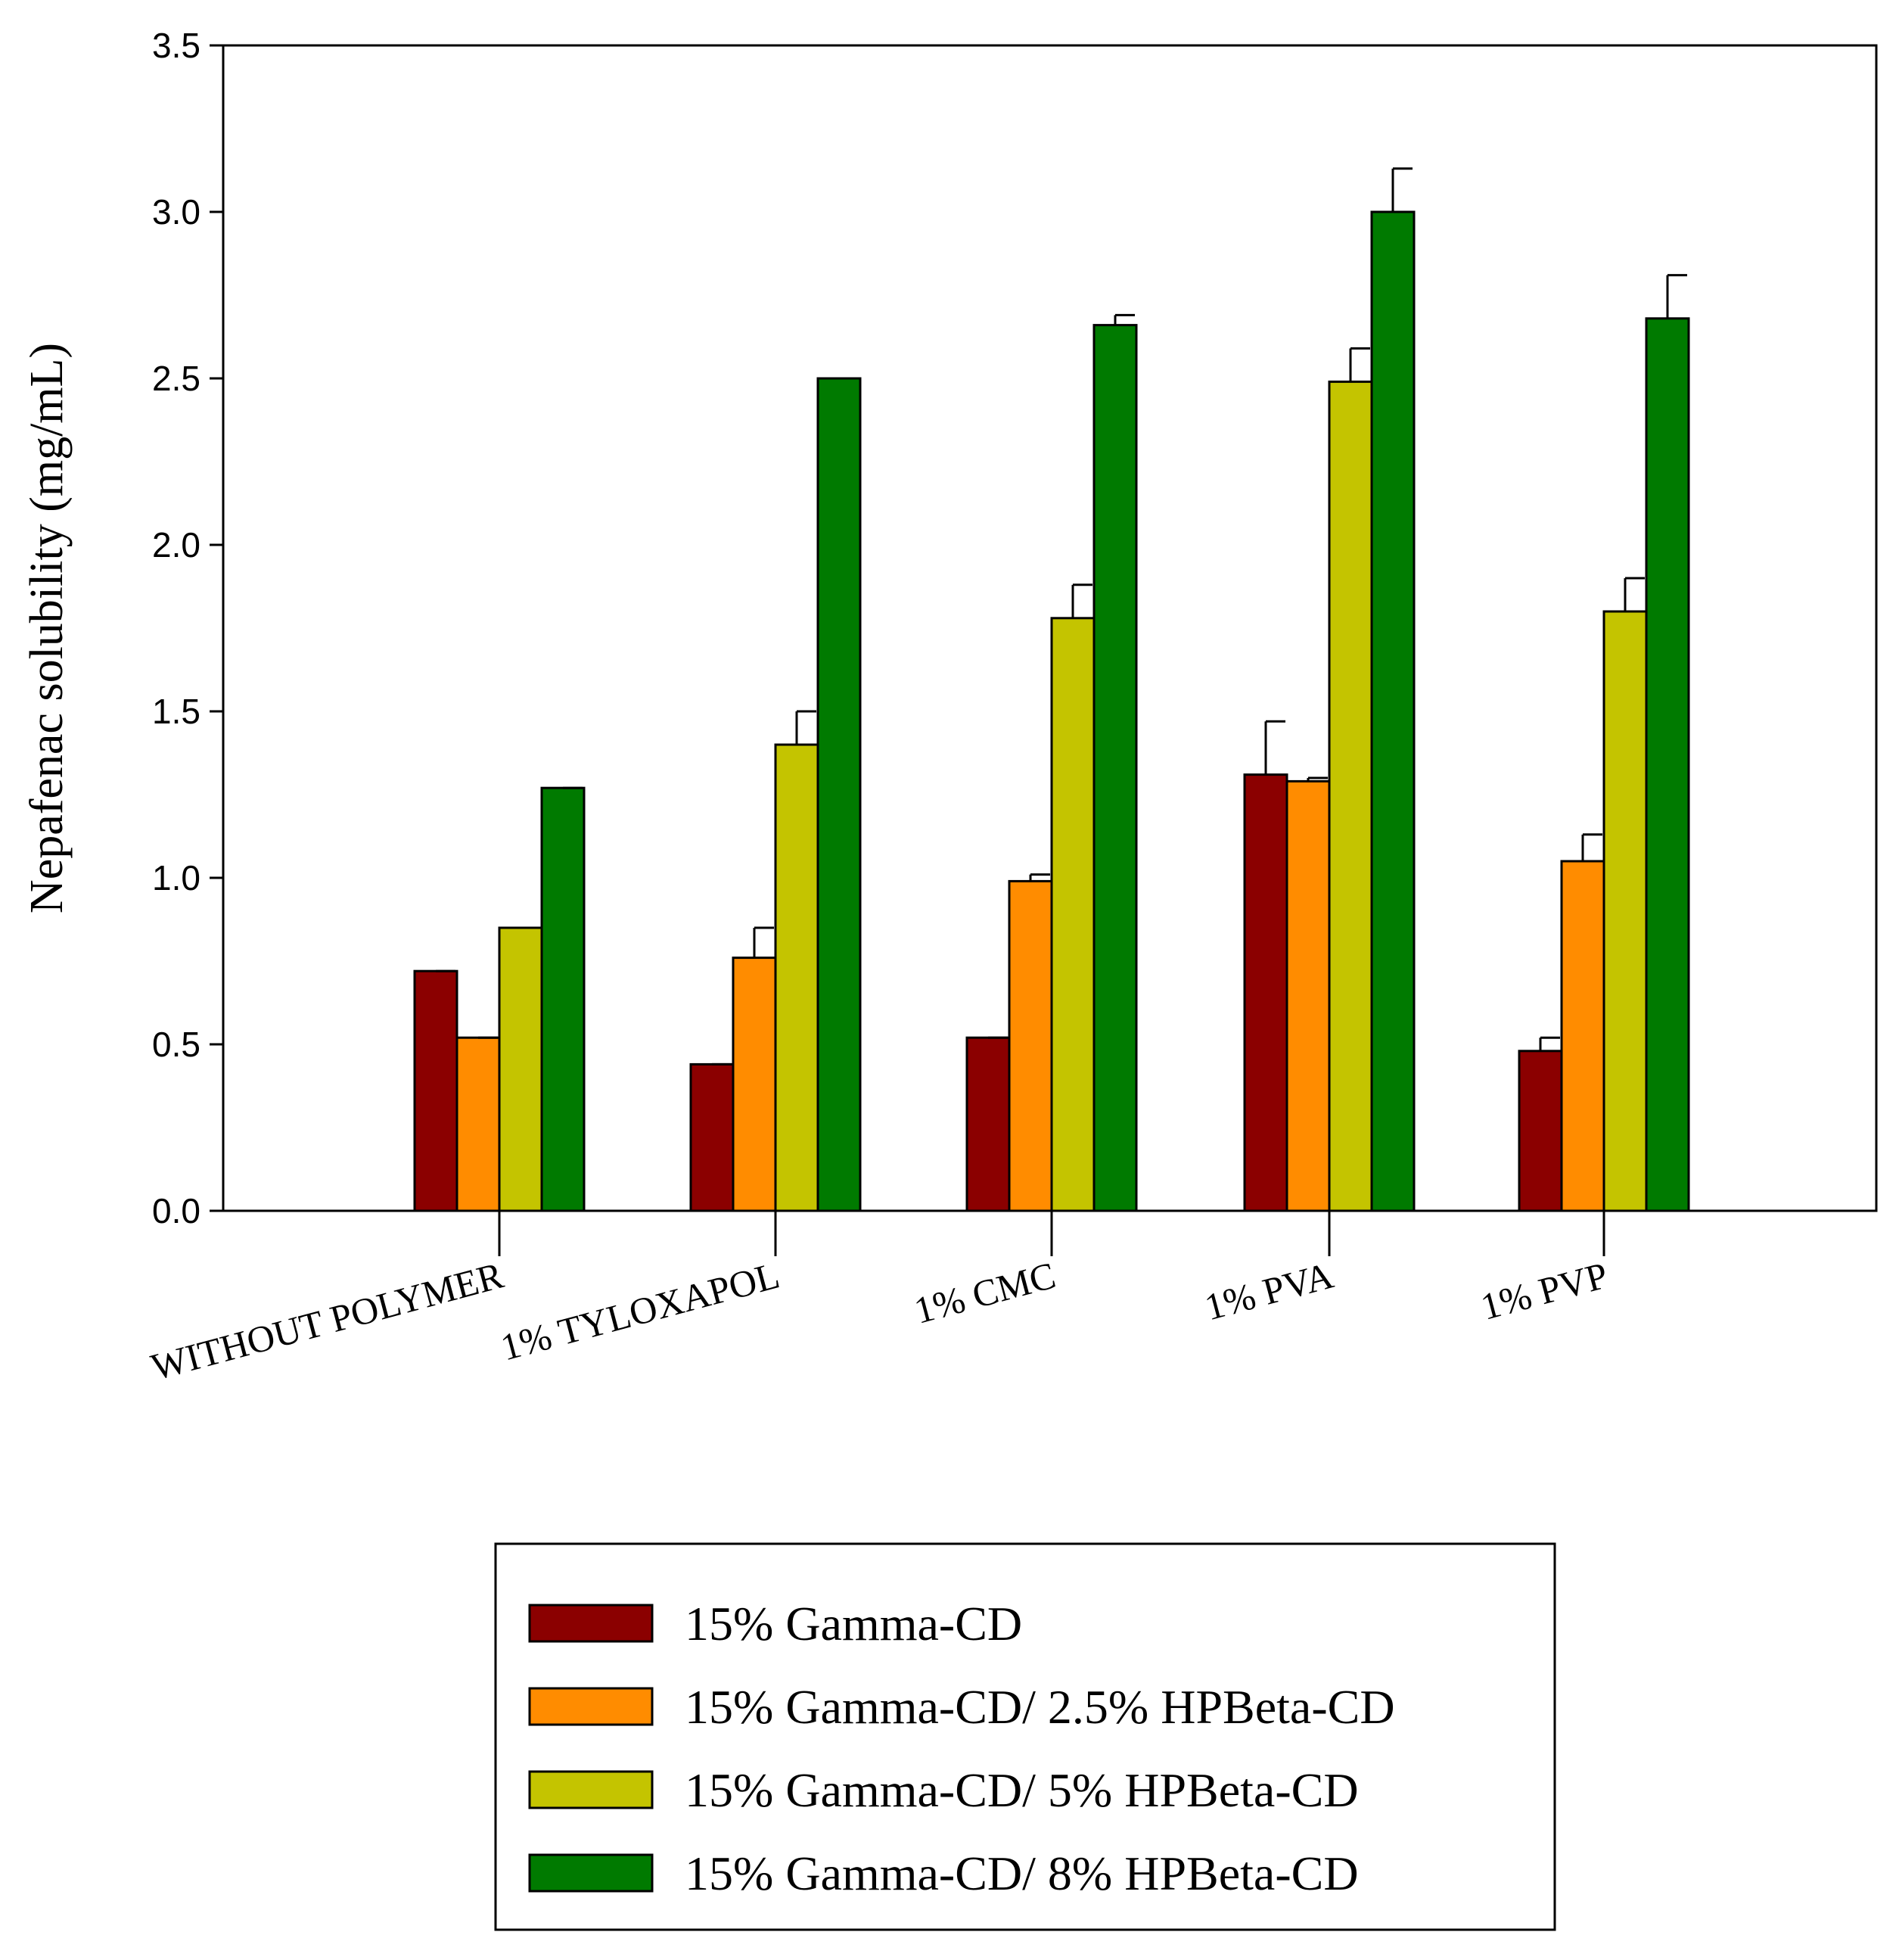 This screenshot has height=1960, width=1899. What do you see at coordinates (1040, 1707) in the screenshot?
I see `legend-label: 15% Gamma-CD/ 2.5% HPBeta-CD` at bounding box center [1040, 1707].